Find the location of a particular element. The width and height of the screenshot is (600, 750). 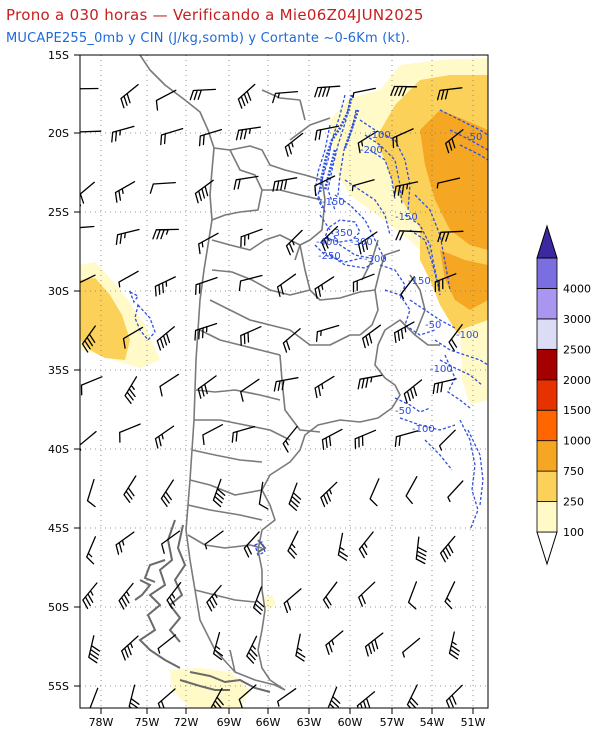

lon-label: 66W is located at coordinates (268, 722).